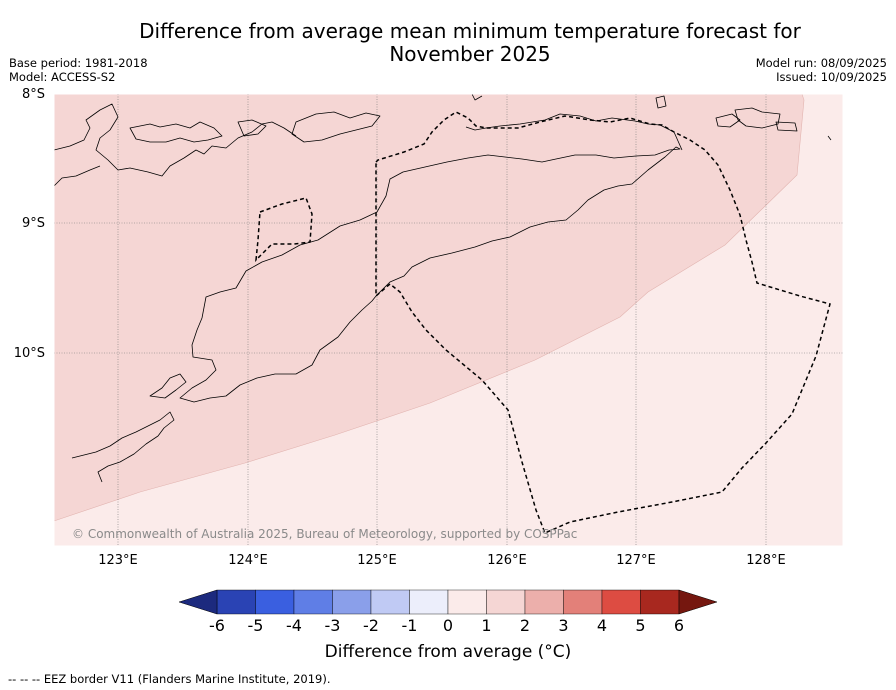  I want to click on right-metadata: Model run: 08/09/2025 Issued: 10/09/2025, so click(821, 70).